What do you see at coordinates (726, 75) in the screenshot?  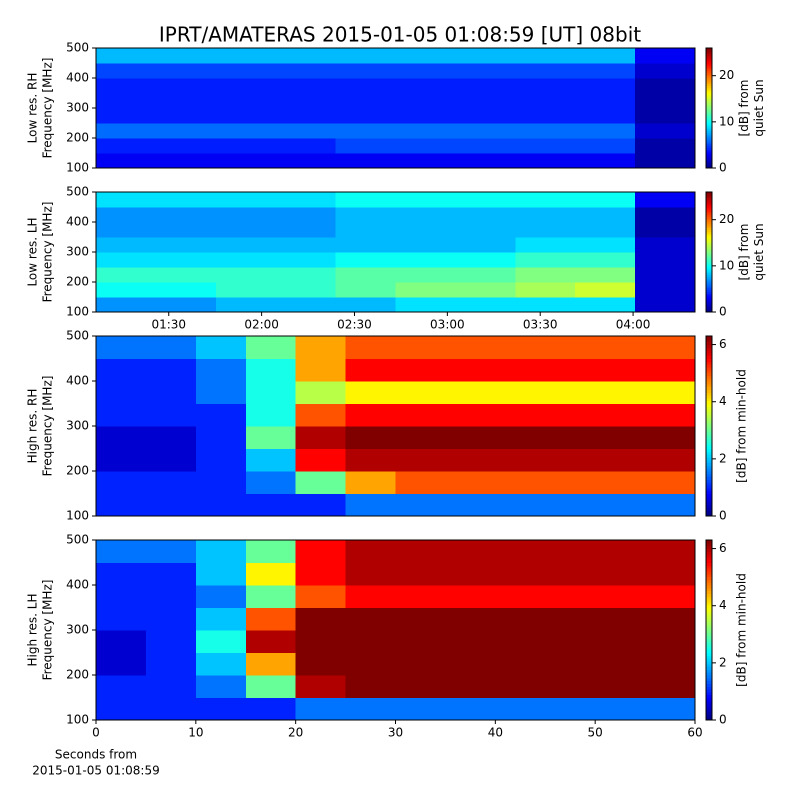 I see `colorbar-tick-label: 20` at bounding box center [726, 75].